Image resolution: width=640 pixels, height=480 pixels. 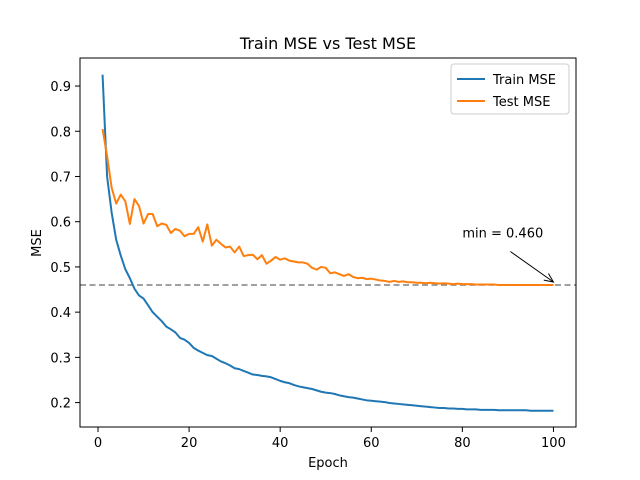 What do you see at coordinates (37, 243) in the screenshot?
I see `y-axis-label: MSE` at bounding box center [37, 243].